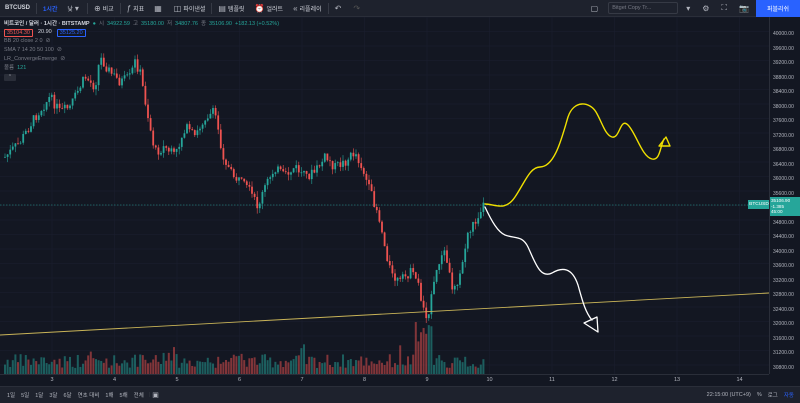 This screenshot has height=403, width=800. I want to click on period-button: 1달, so click(39, 396).